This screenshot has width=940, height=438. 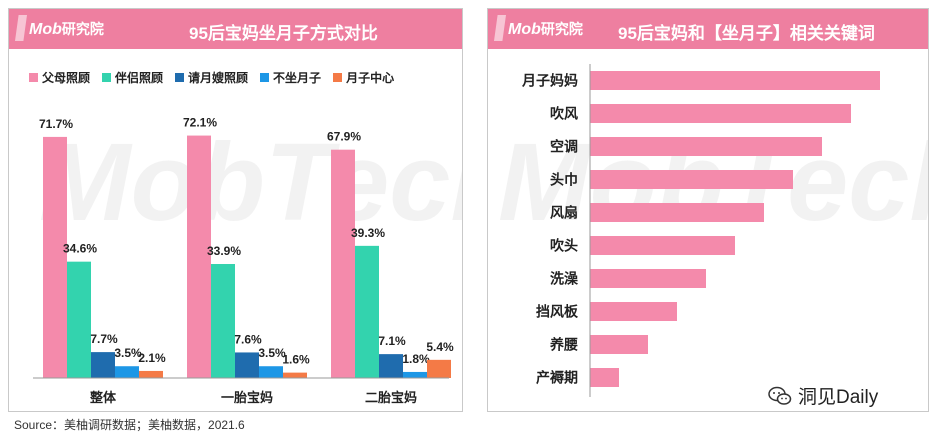 What do you see at coordinates (129, 425) in the screenshot?
I see `source-note: Source：美柚调研数据；美柚数据，2021.6` at bounding box center [129, 425].